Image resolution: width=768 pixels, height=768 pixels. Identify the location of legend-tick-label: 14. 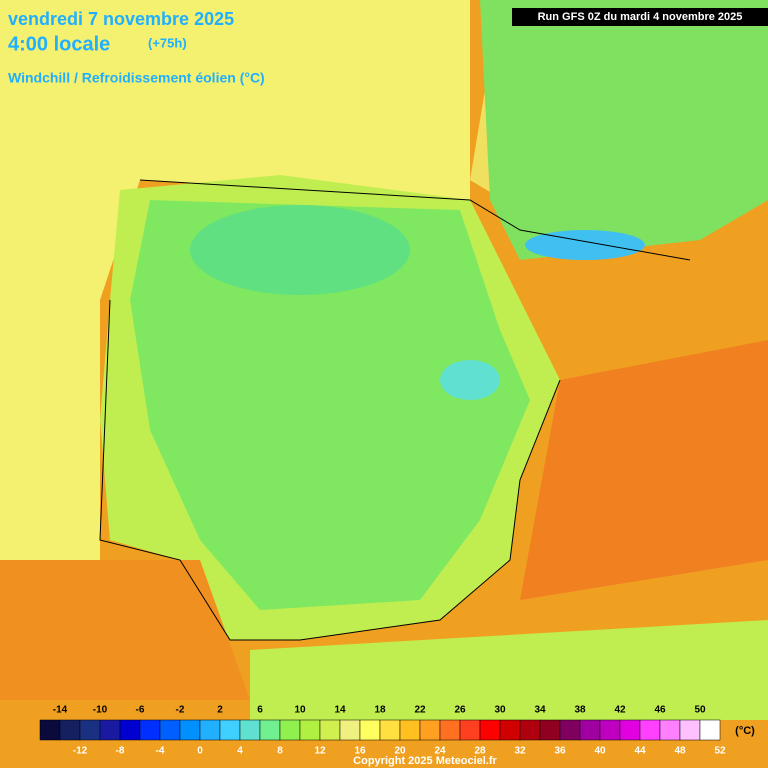
(340, 710).